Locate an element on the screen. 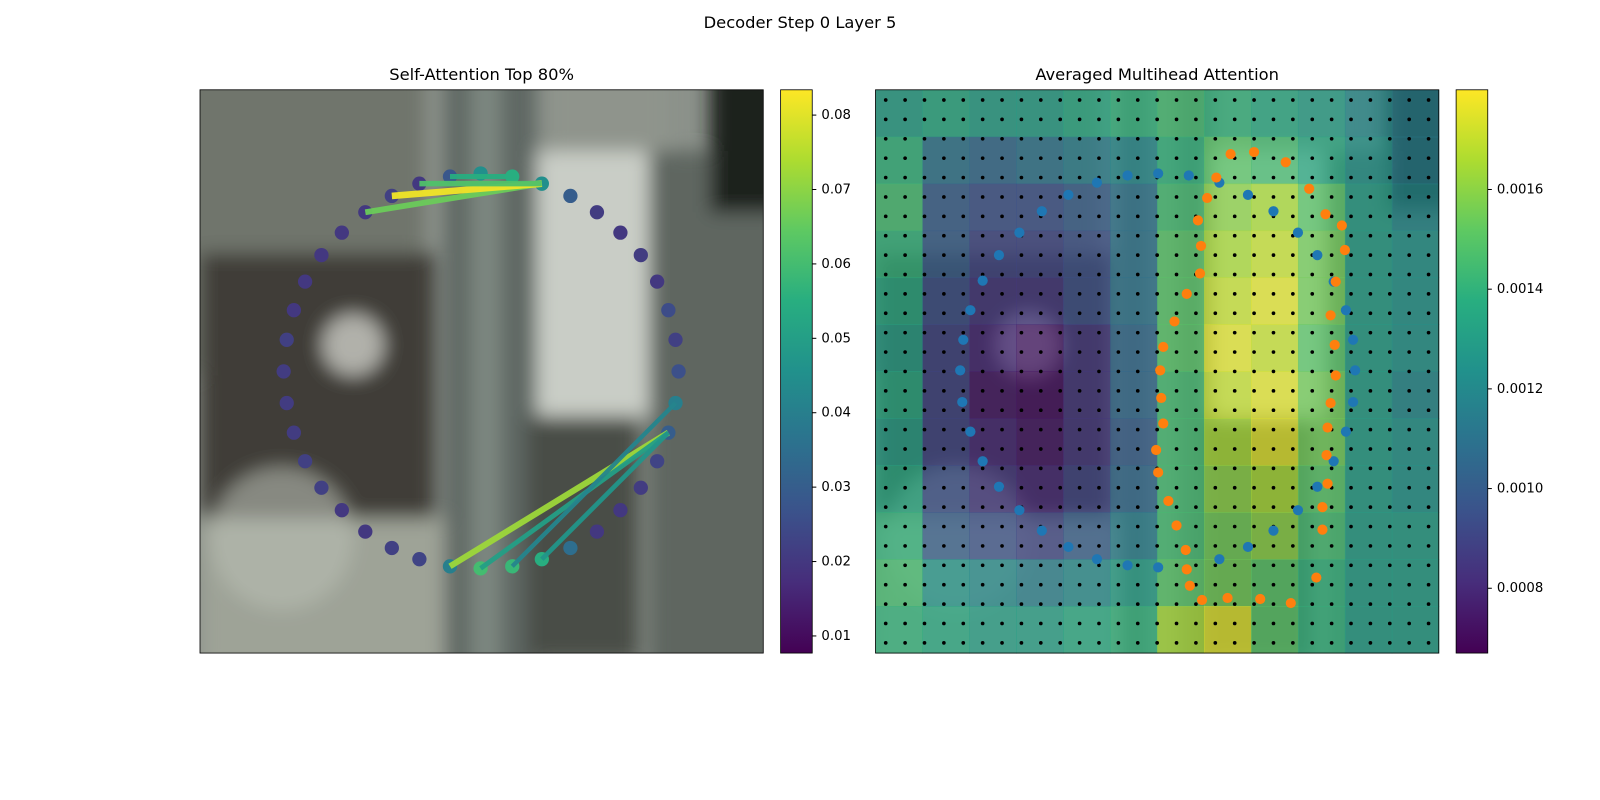 This screenshot has width=1600, height=800. axes-title: Averaged Multihead Attention is located at coordinates (1157, 74).